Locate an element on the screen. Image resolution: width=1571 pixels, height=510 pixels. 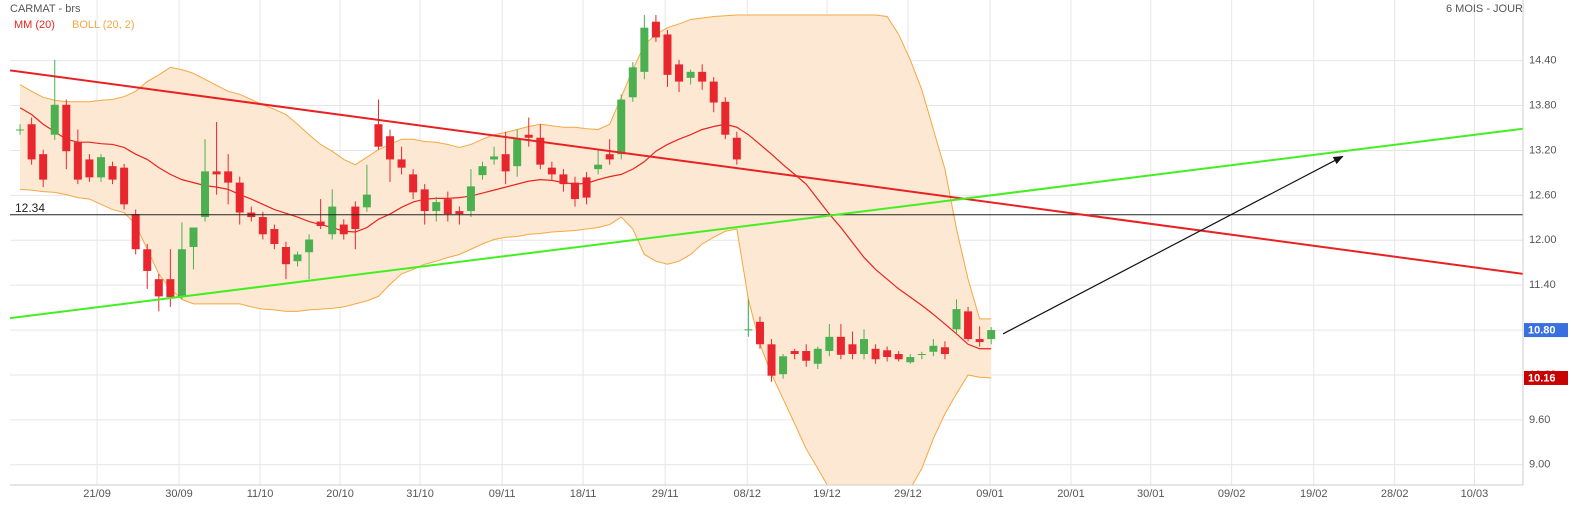
x-tick-label: 29/11 is located at coordinates (665, 494).